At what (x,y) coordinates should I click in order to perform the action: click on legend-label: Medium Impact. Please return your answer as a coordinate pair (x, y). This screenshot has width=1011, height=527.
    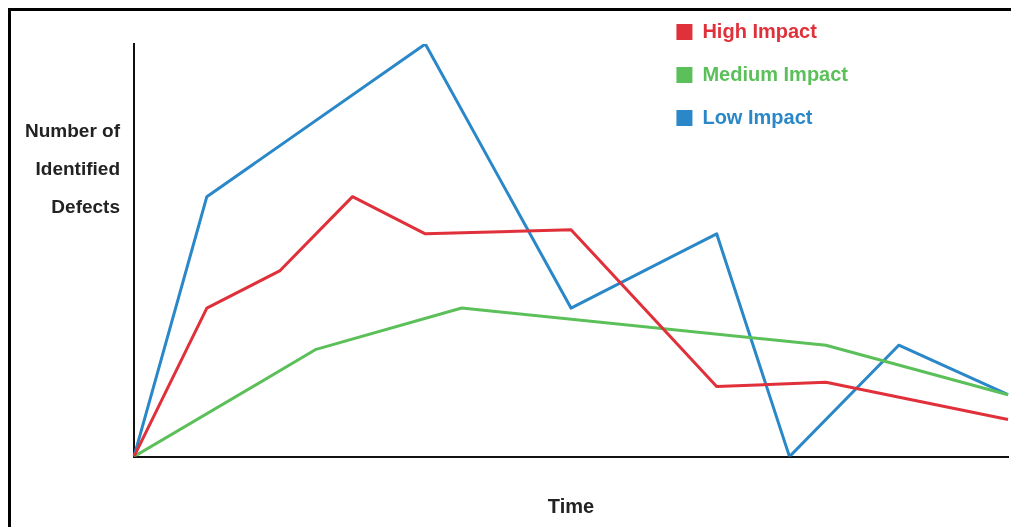
    Looking at the image, I should click on (775, 73).